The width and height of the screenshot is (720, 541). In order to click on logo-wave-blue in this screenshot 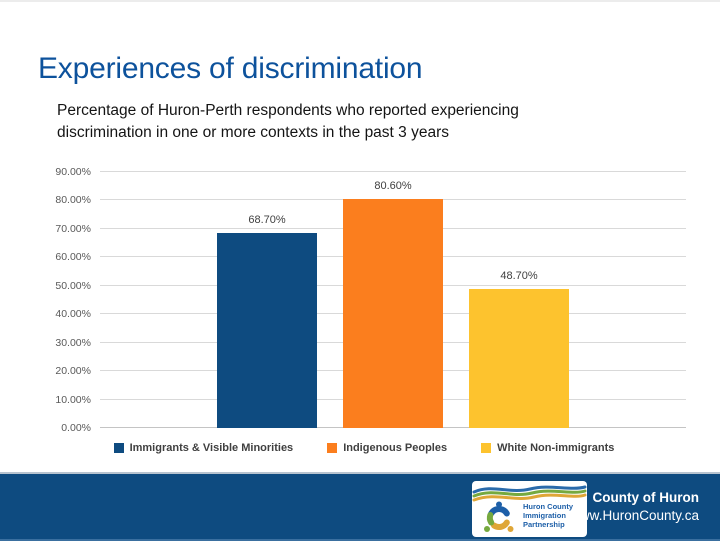, I will do `click(529, 489)`.